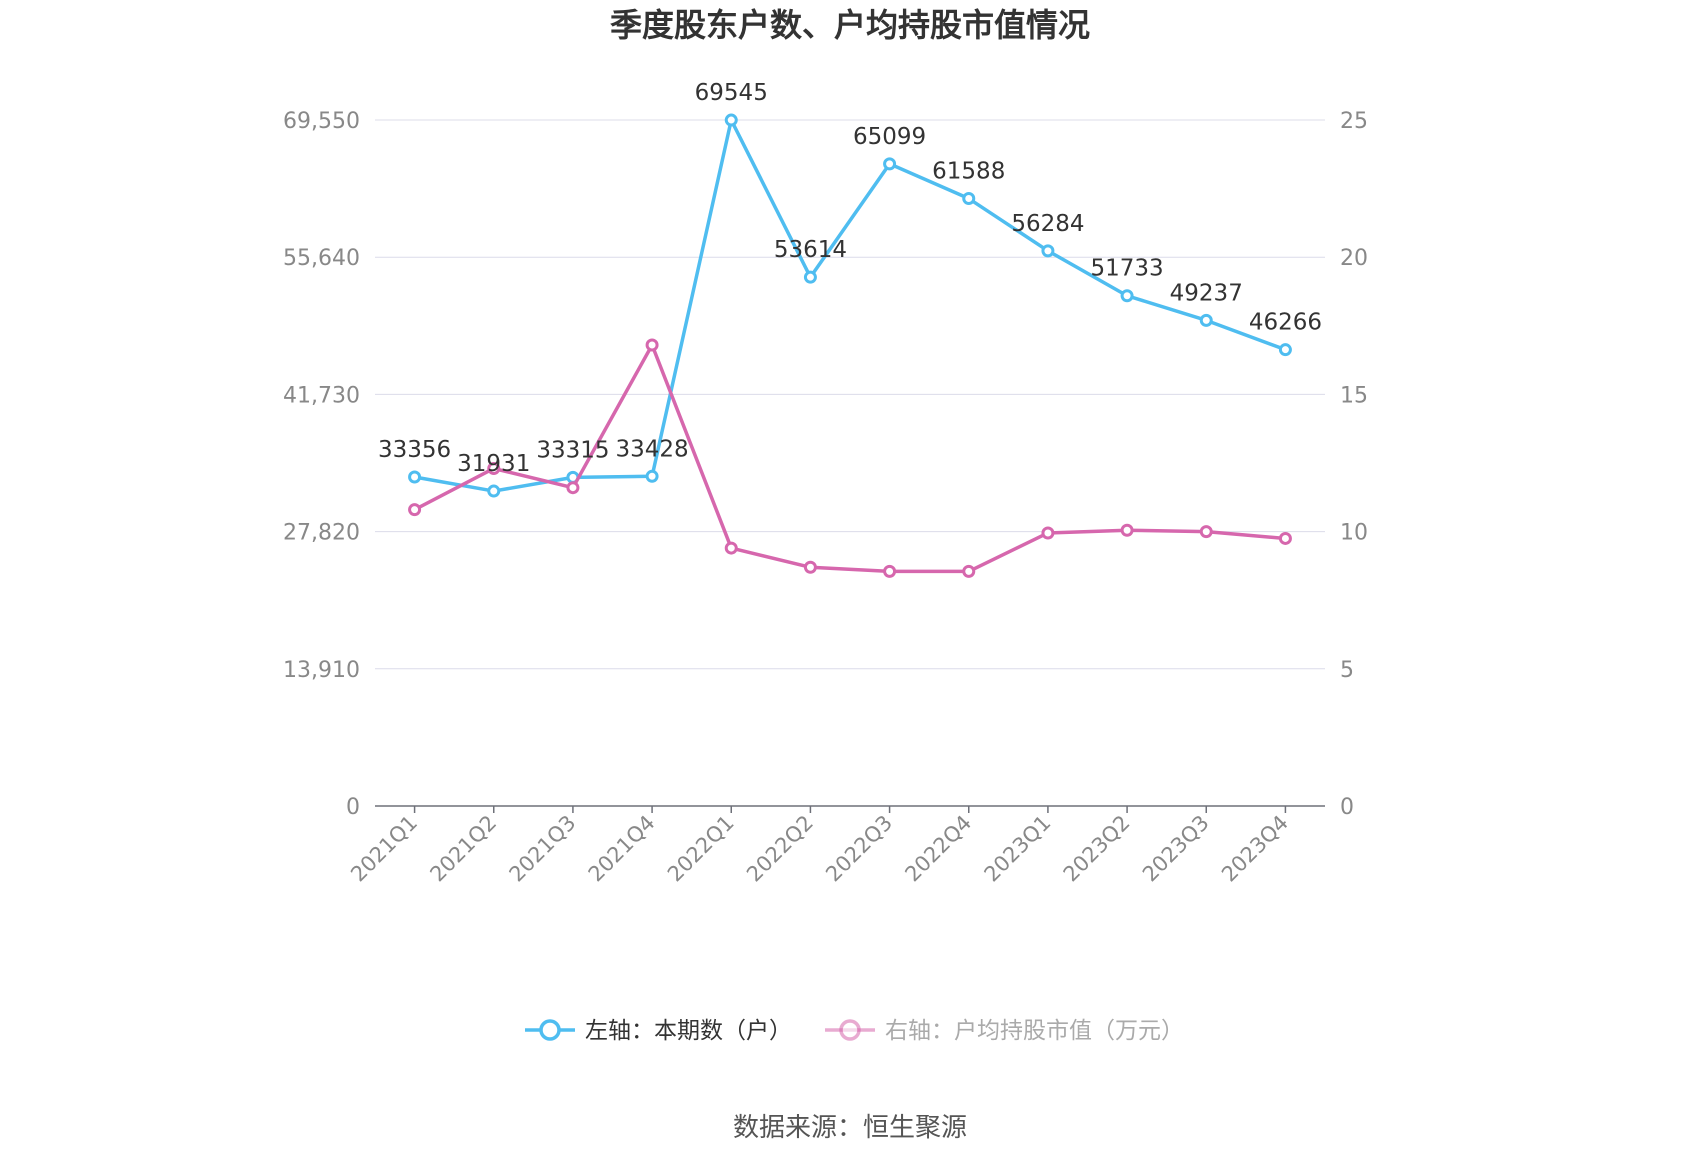 The image size is (1700, 1150). Describe the element at coordinates (321, 670) in the screenshot. I see `left-tick-label: 13,910` at that location.